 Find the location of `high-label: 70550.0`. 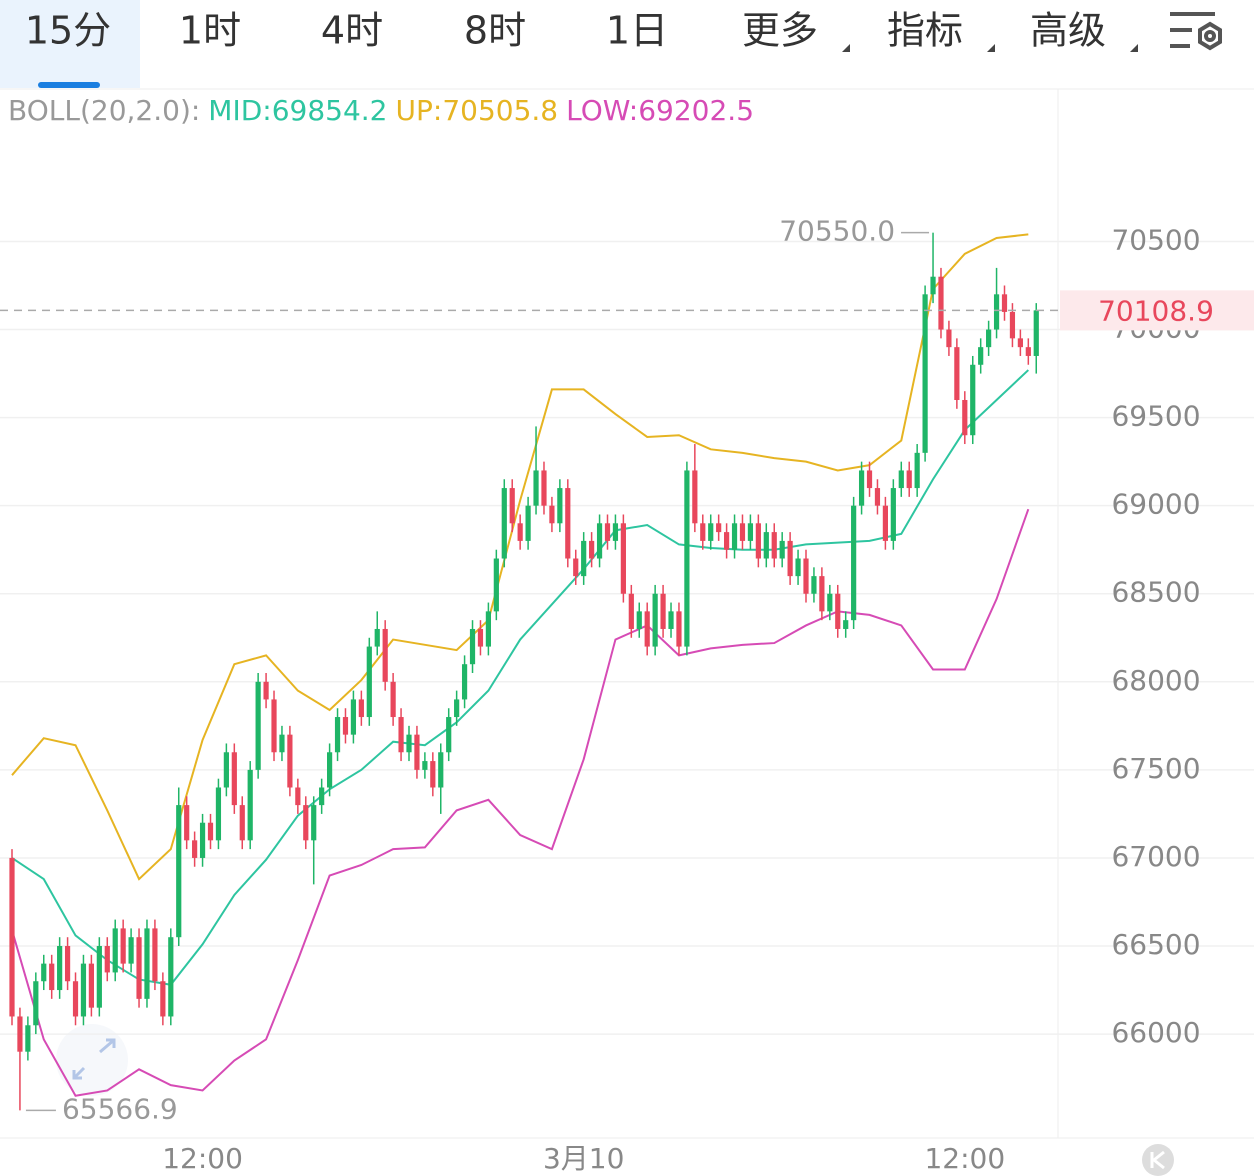

high-label: 70550.0 is located at coordinates (837, 231).